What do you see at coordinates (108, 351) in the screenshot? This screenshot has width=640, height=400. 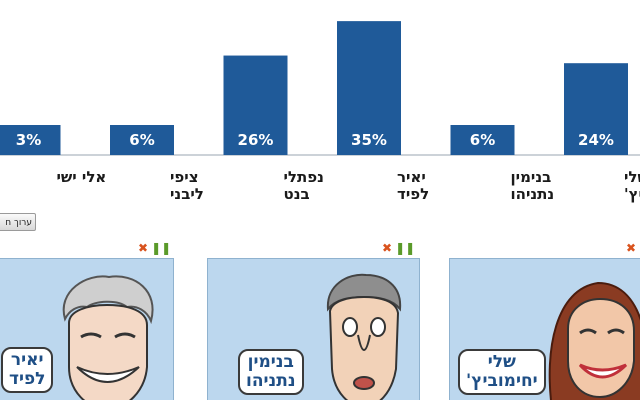 I see `face-lapid` at bounding box center [108, 351].